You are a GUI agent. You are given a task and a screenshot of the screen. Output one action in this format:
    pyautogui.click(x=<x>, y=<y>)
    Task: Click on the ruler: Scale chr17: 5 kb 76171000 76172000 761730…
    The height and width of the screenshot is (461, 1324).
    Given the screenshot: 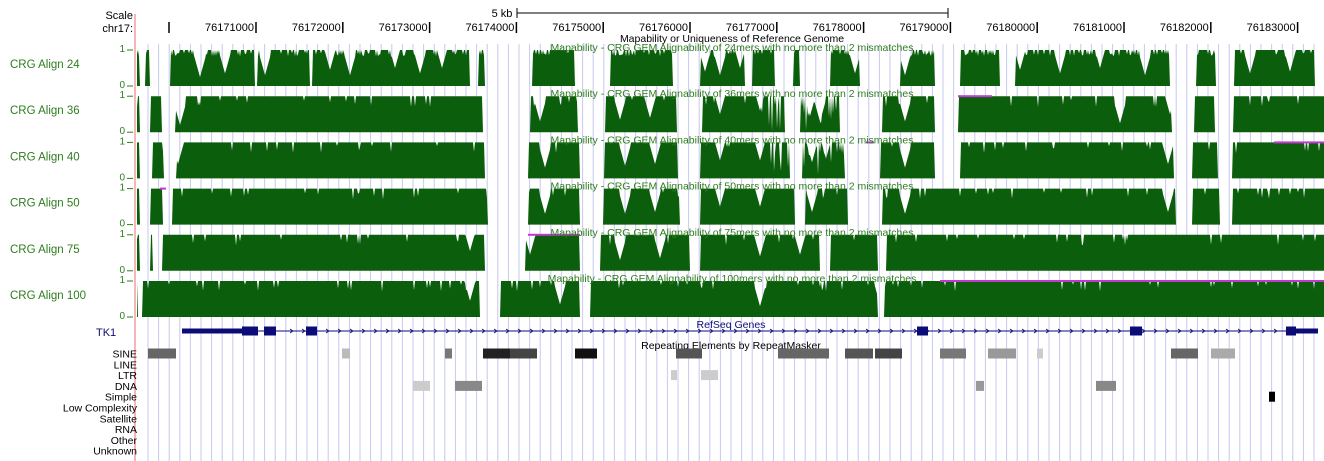 What is the action you would take?
    pyautogui.click(x=700, y=26)
    